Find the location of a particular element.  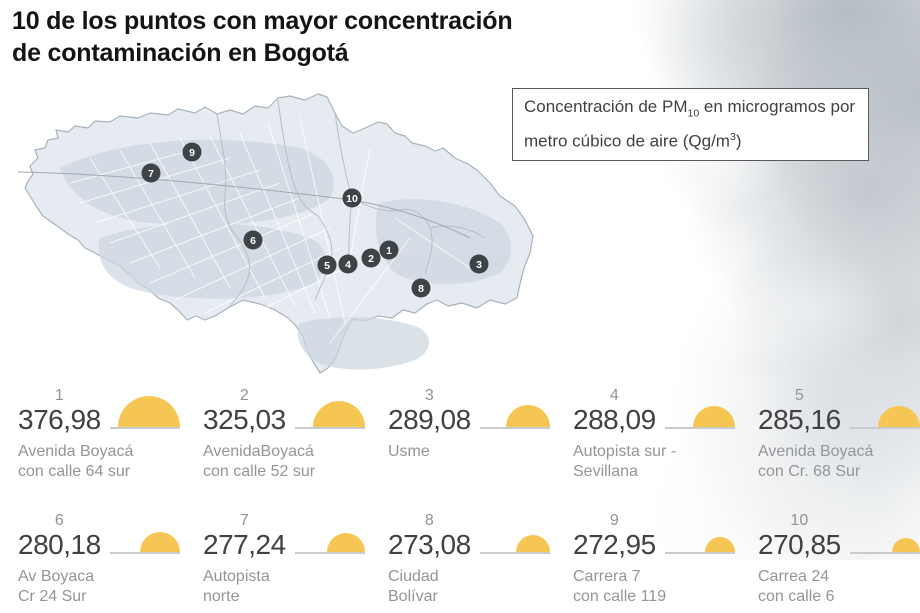

pm10-value: 270,85 is located at coordinates (799, 544).